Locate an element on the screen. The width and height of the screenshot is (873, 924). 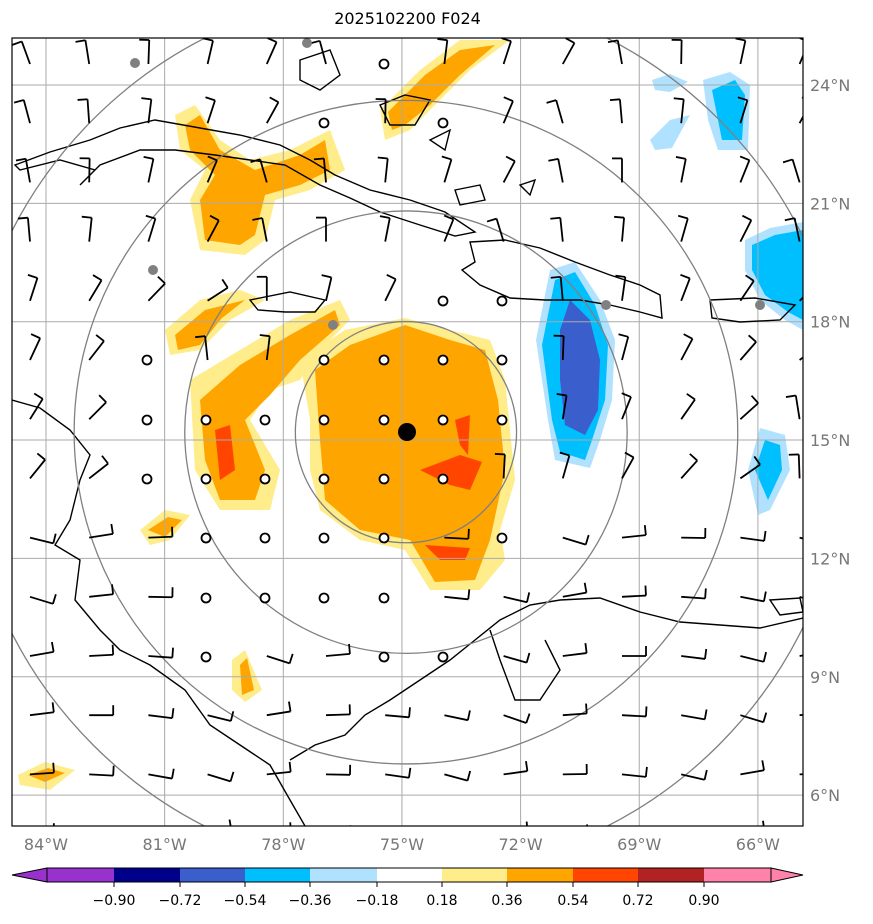
coast-trinidad is located at coordinates (785, 606).